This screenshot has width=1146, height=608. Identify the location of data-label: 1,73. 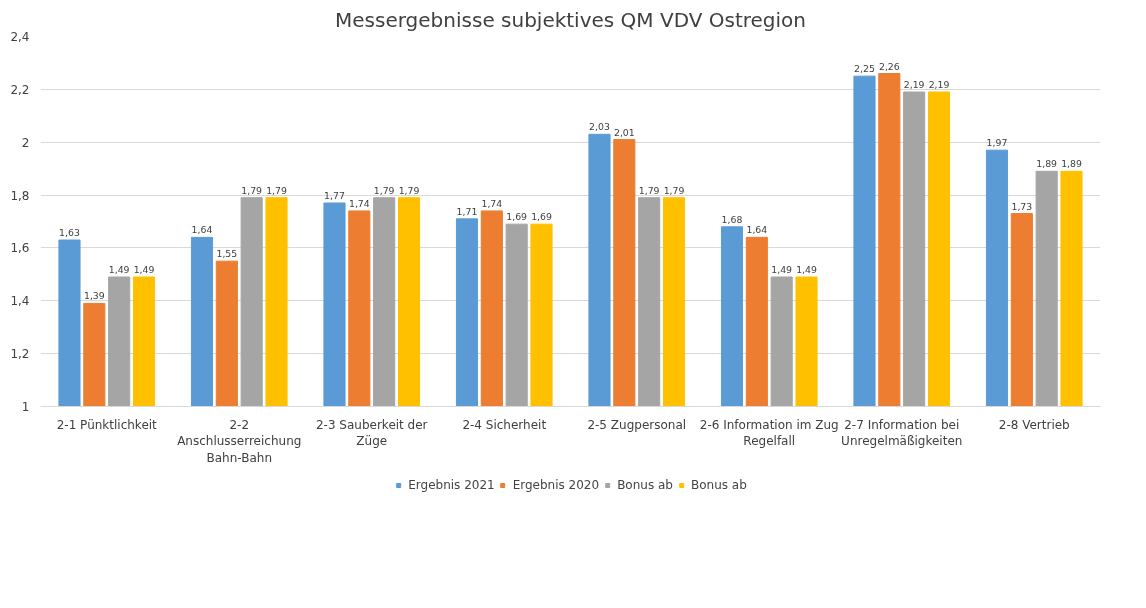
(1022, 206).